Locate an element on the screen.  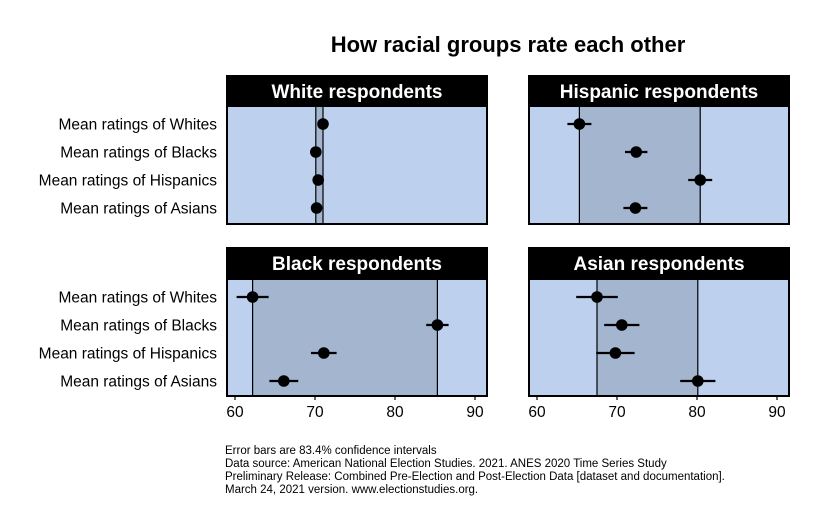
panel-title: Black respondents is located at coordinates (357, 264).